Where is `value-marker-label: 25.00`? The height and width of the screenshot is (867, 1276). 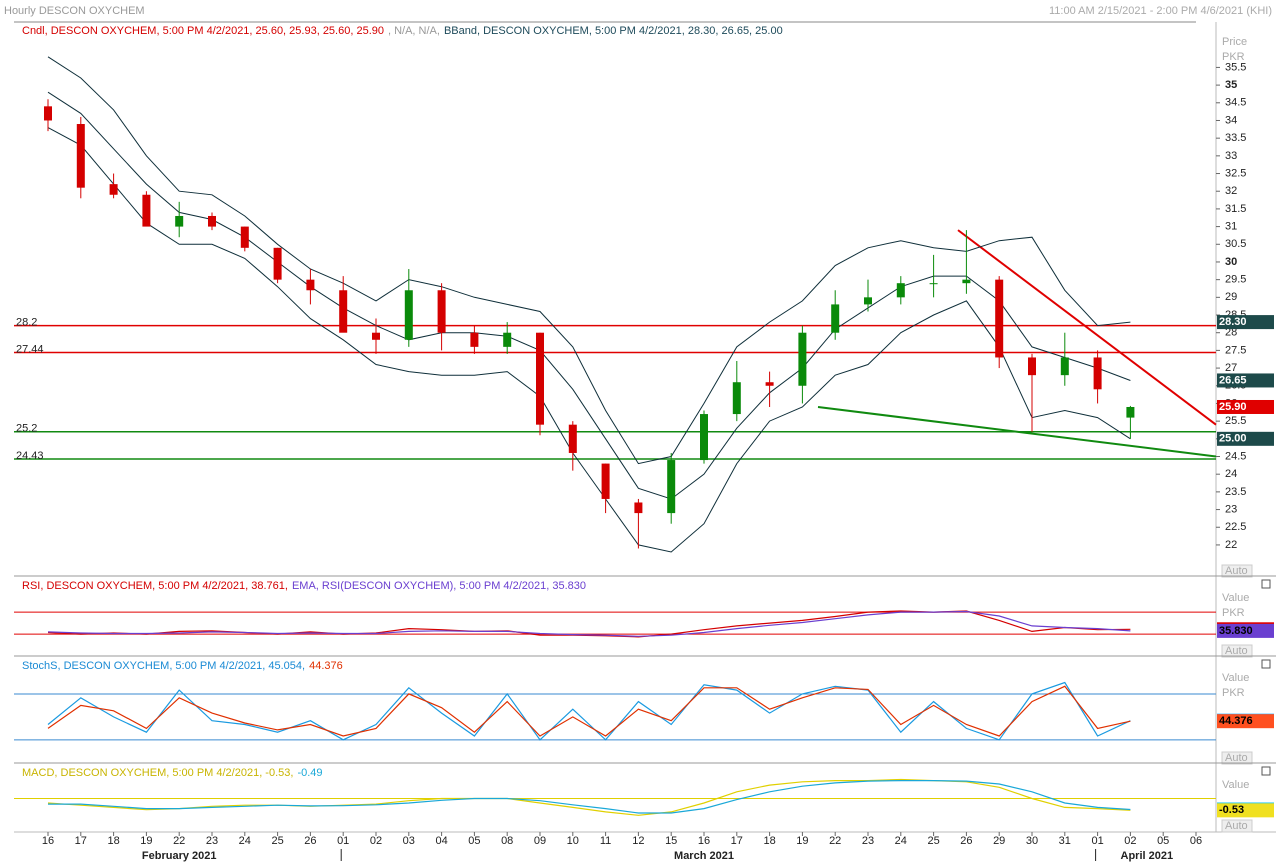 value-marker-label: 25.00 is located at coordinates (1233, 439).